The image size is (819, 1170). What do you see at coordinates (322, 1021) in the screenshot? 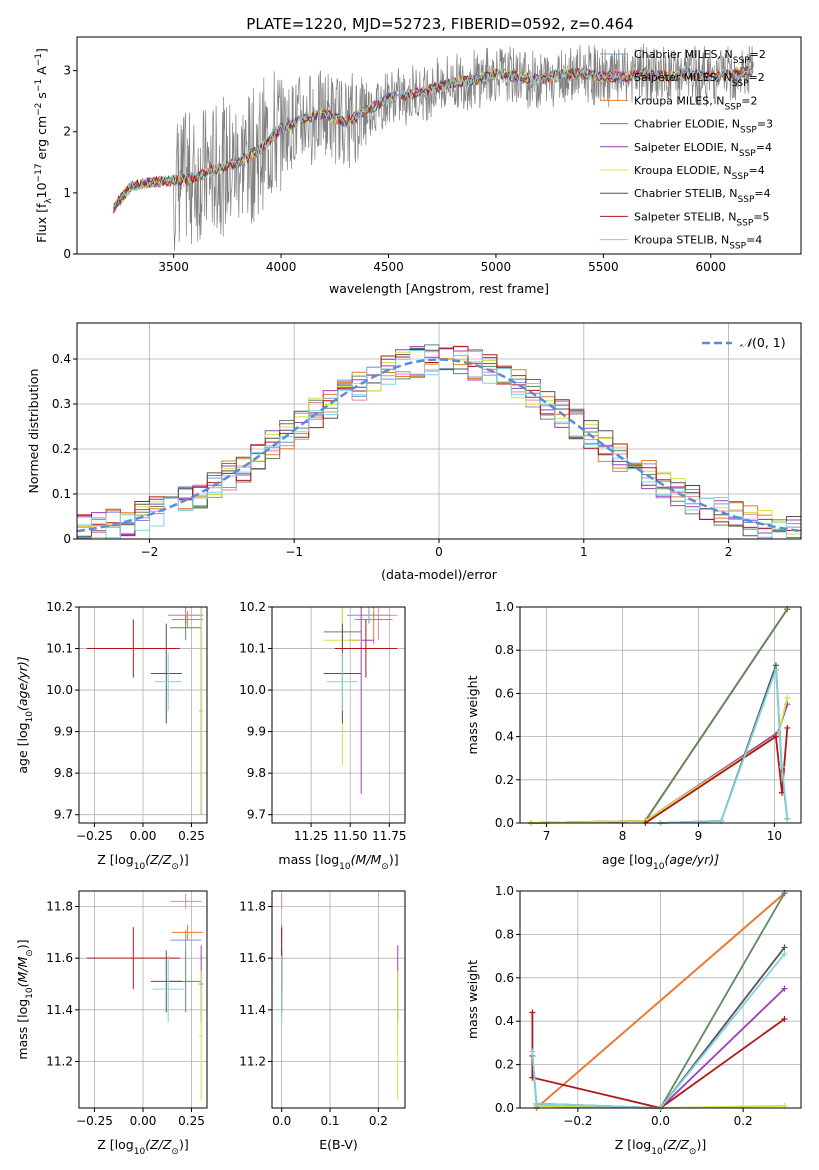
I see `mass-vs-ebv-panel: 0.0 0.1 0.2 11.2 11.4 11.6 11.8 E(B-V)` at bounding box center [322, 1021].